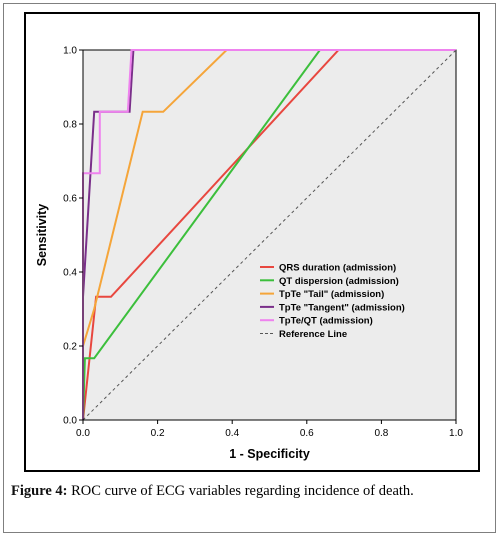 Image resolution: width=501 pixels, height=538 pixels. Describe the element at coordinates (381, 433) in the screenshot. I see `x-tick-label: 0.8` at that location.